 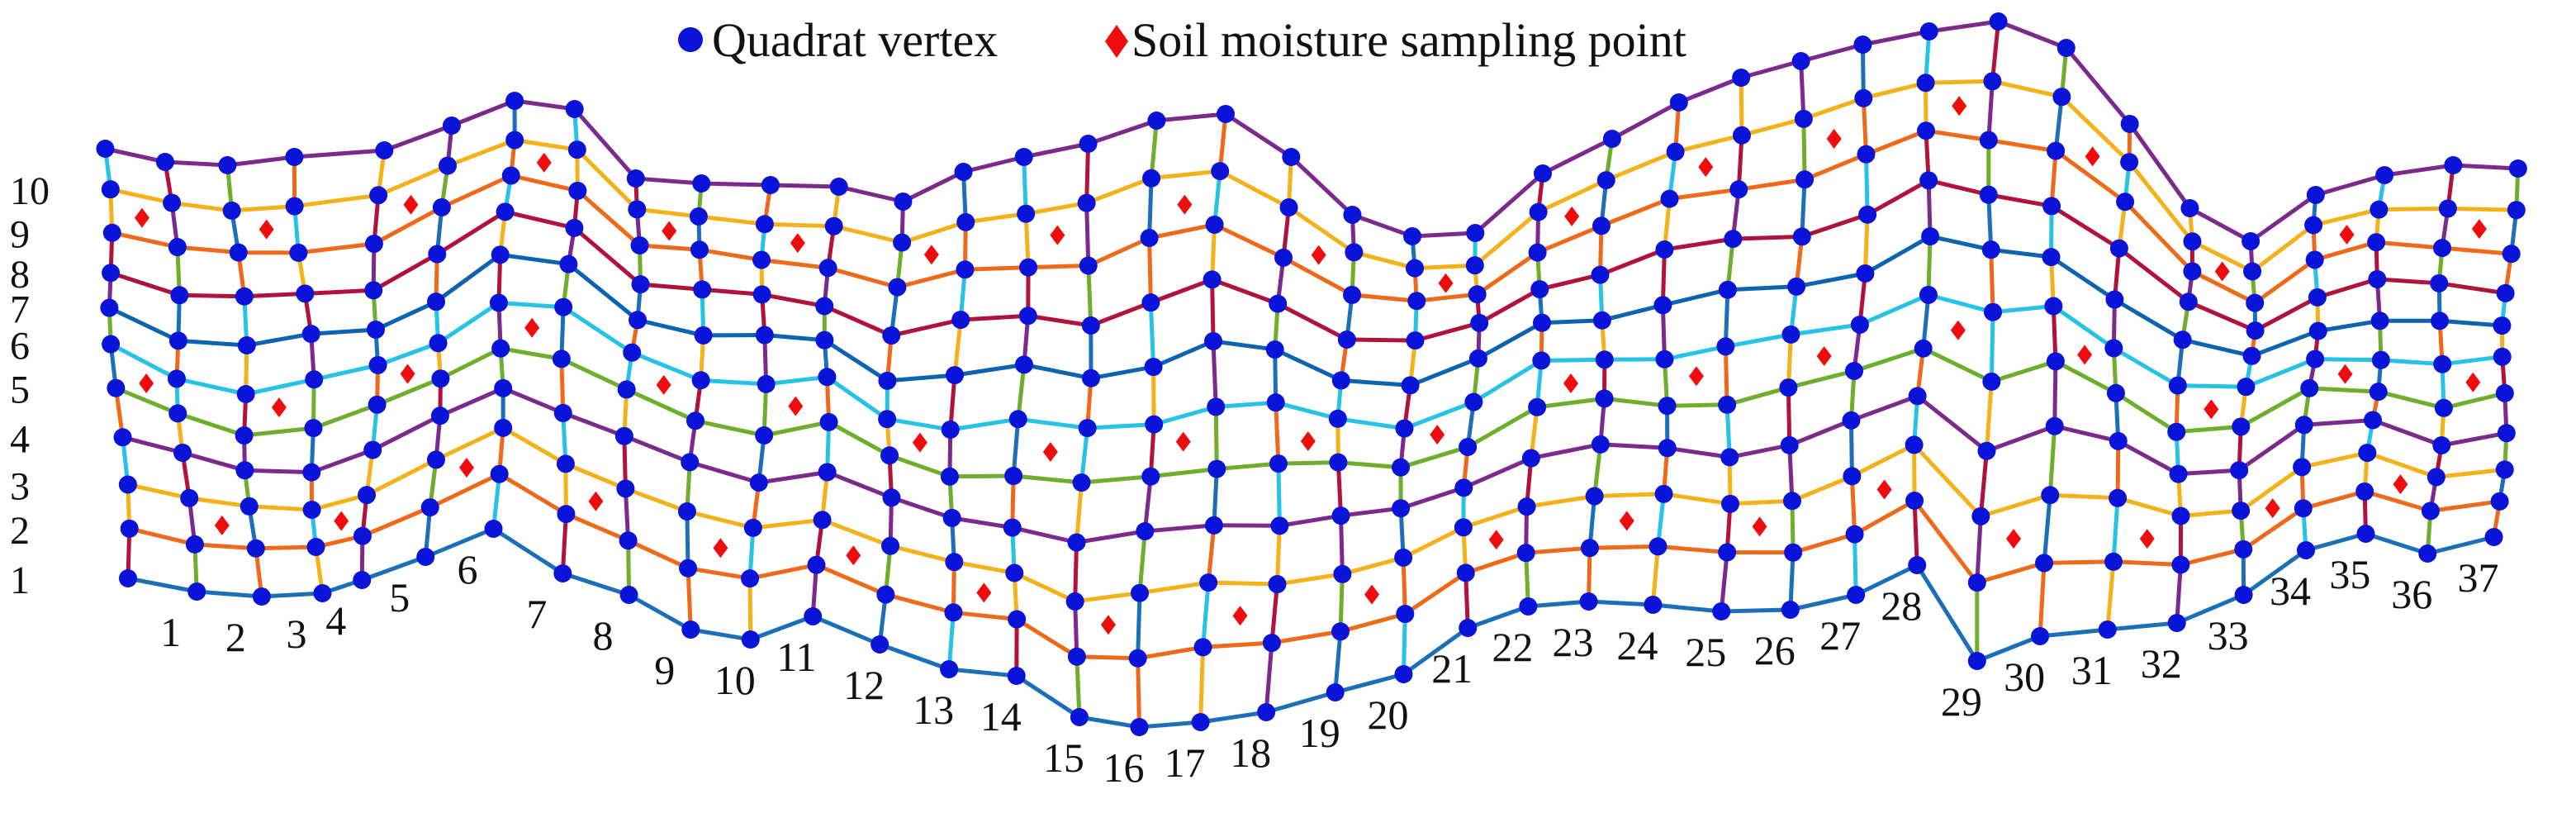 What do you see at coordinates (1116, 41) in the screenshot?
I see `legend-sample-marker` at bounding box center [1116, 41].